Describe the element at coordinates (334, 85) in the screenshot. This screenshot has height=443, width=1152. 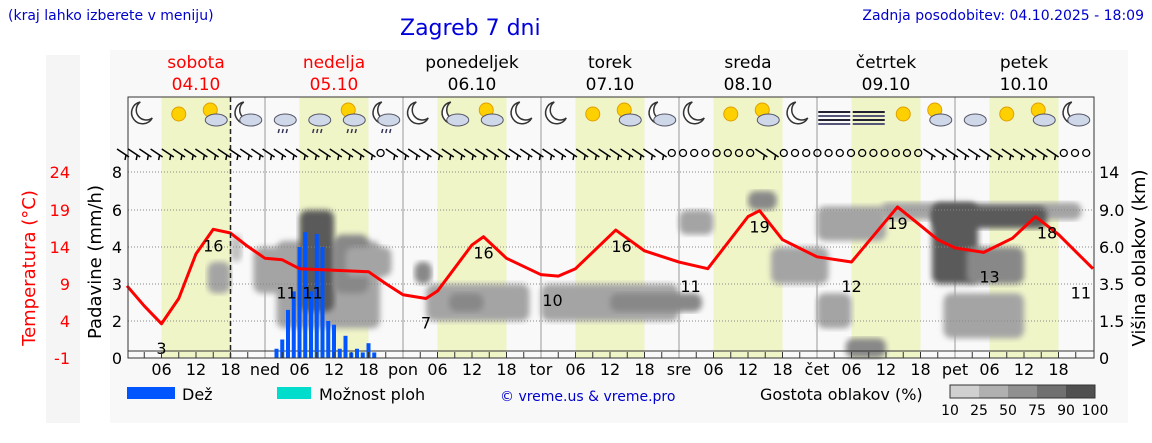
I see `day-date: 05.10` at that location.